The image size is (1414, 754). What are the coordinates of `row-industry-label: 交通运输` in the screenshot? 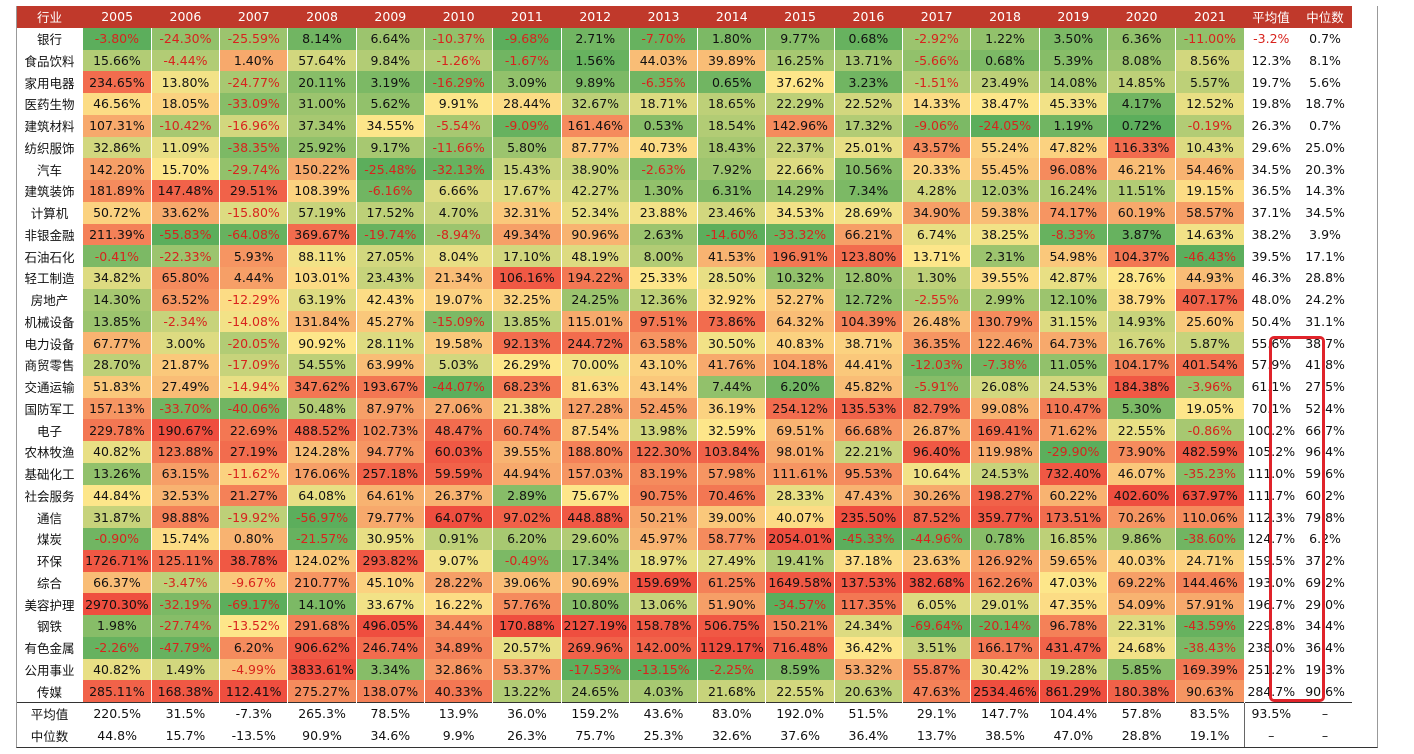 It's located at (49, 386).